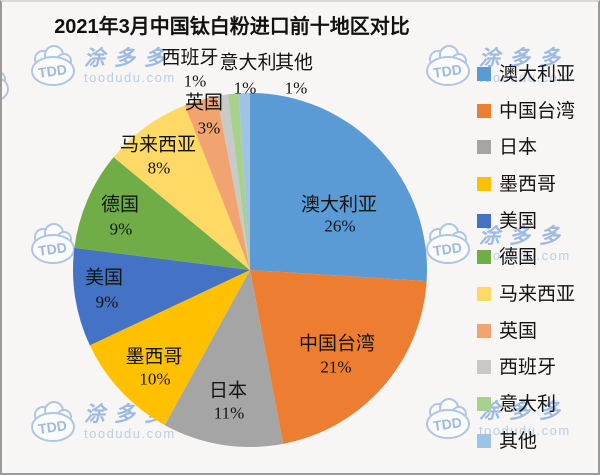  I want to click on slice-label-name-italy: 意大利, so click(248, 63).